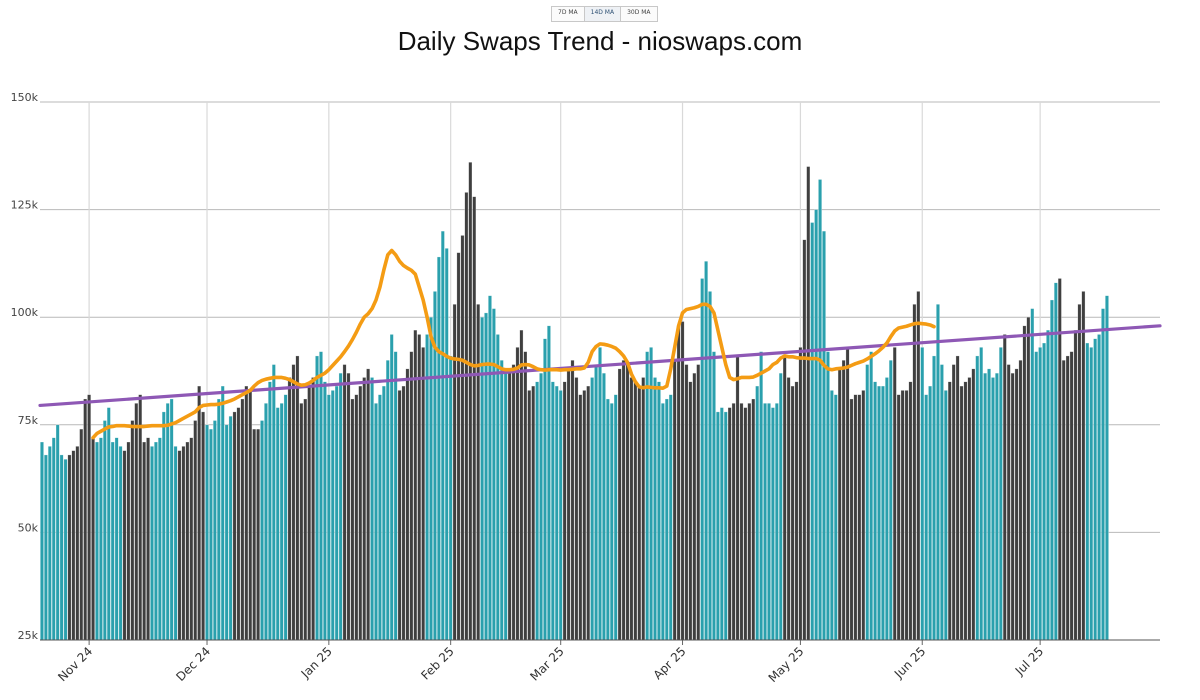  Describe the element at coordinates (28, 420) in the screenshot. I see `y-tick-label: 75k` at that location.